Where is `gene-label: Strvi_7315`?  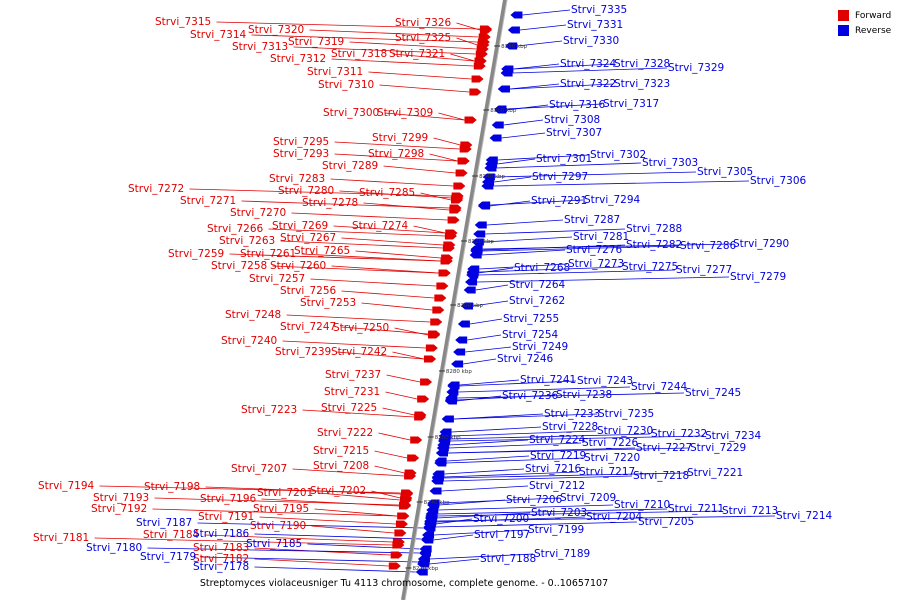 gene-label: Strvi_7315 is located at coordinates (183, 22).